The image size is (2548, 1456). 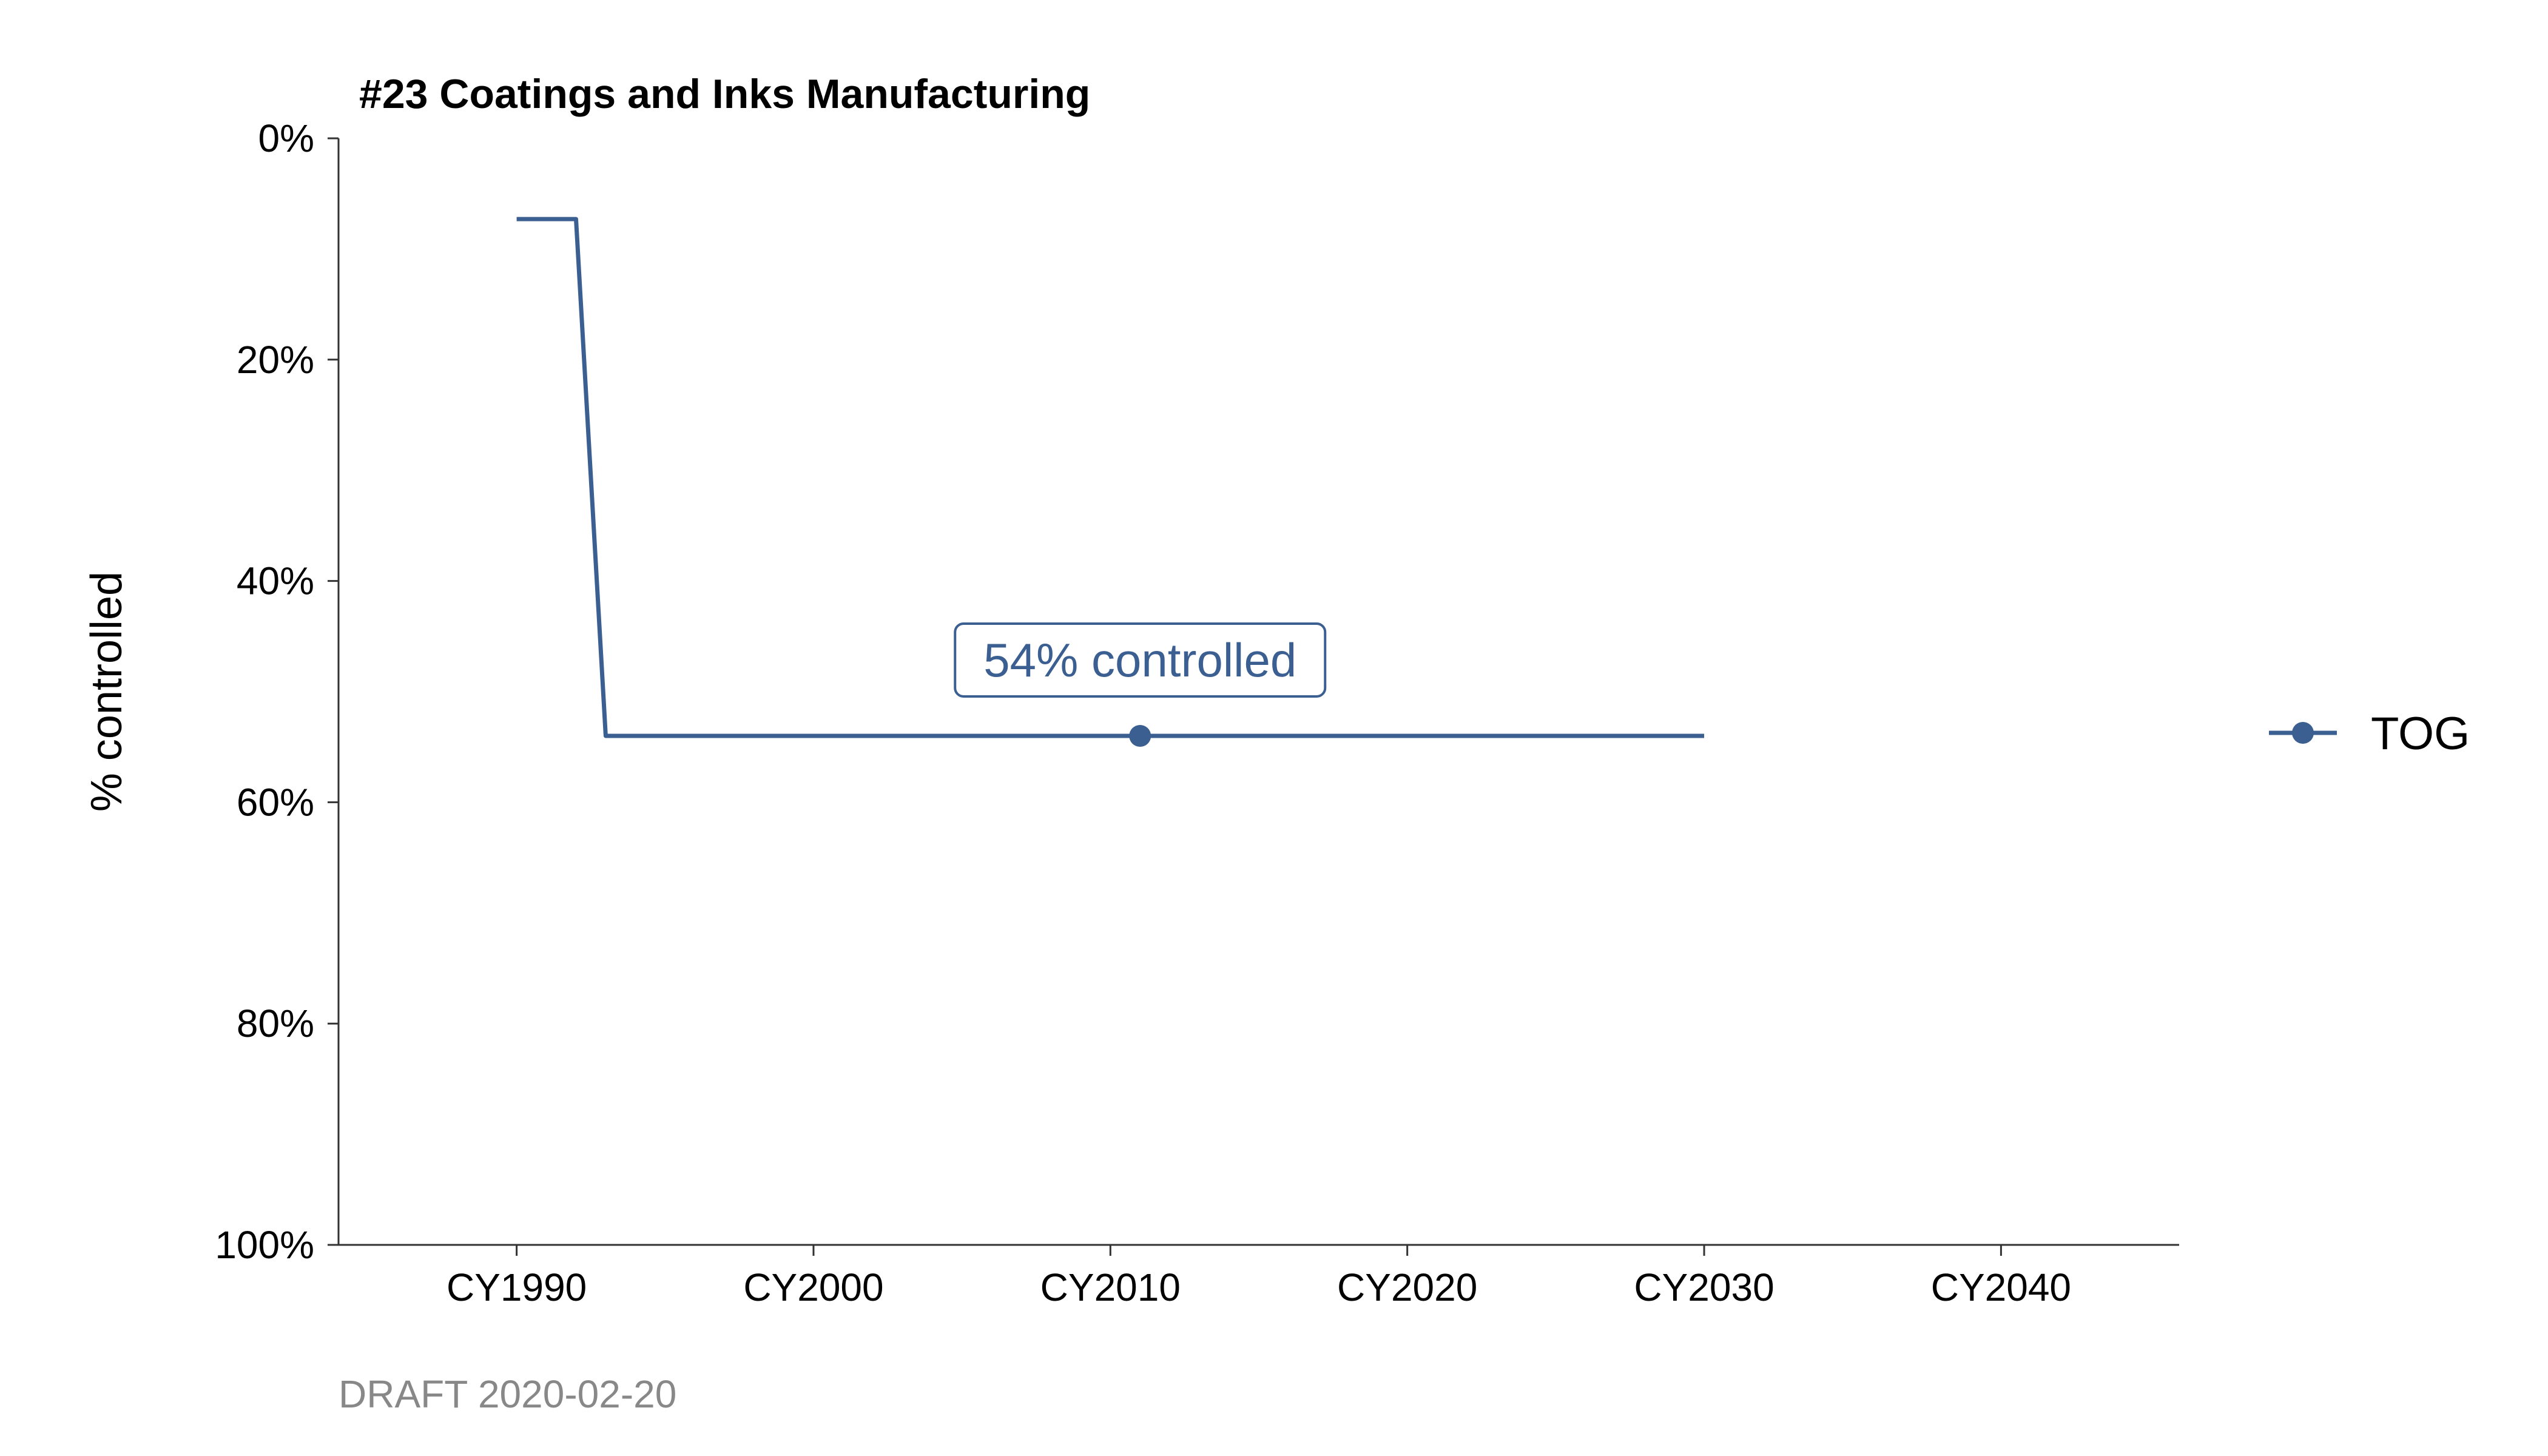 I want to click on y-tick-label: 40%, so click(x=275, y=581).